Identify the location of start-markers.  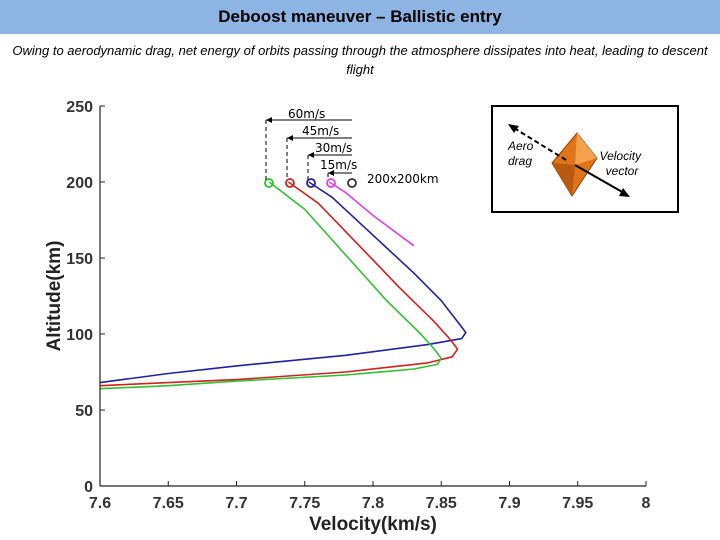
(310, 183).